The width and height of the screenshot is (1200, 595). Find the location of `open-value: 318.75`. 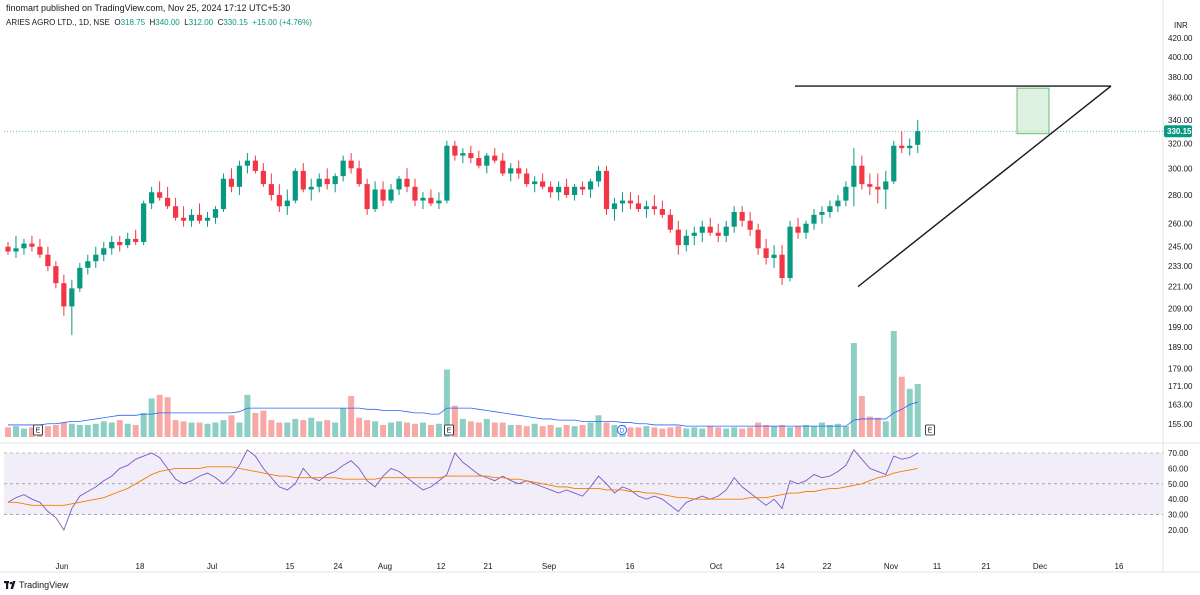

open-value: 318.75 is located at coordinates (133, 22).